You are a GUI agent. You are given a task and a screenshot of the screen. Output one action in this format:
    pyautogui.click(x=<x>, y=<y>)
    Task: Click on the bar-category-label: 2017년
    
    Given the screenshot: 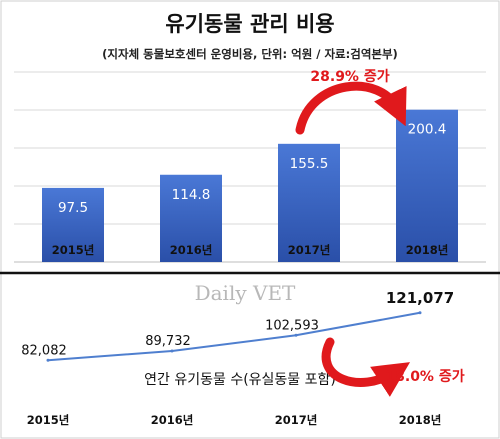 What is the action you would take?
    pyautogui.click(x=309, y=250)
    